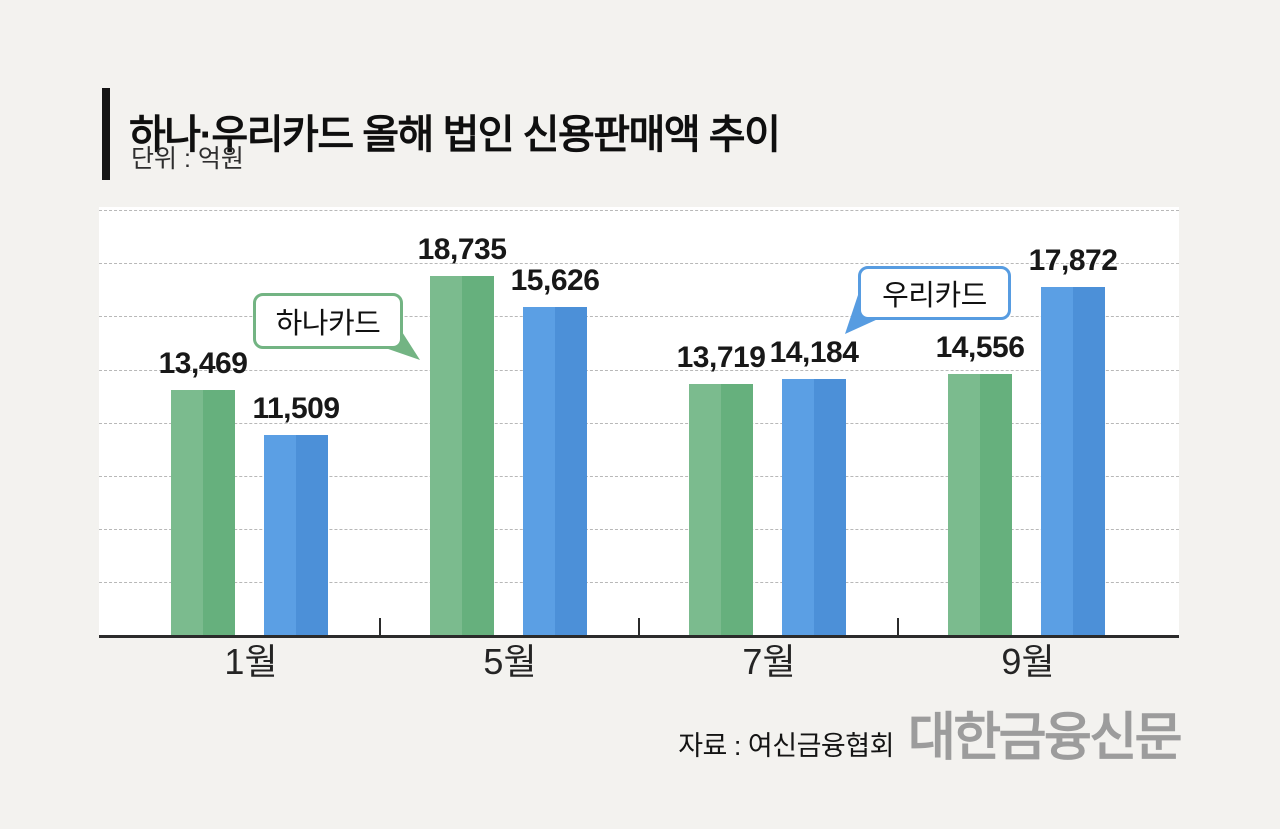  Describe the element at coordinates (786, 746) in the screenshot. I see `source-label: 자료 : 여신금융협회` at that location.